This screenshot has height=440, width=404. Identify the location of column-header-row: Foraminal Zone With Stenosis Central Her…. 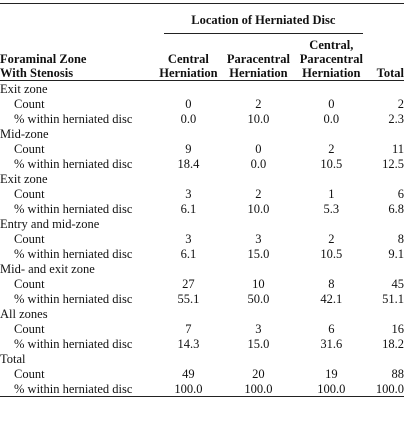
(202, 57).